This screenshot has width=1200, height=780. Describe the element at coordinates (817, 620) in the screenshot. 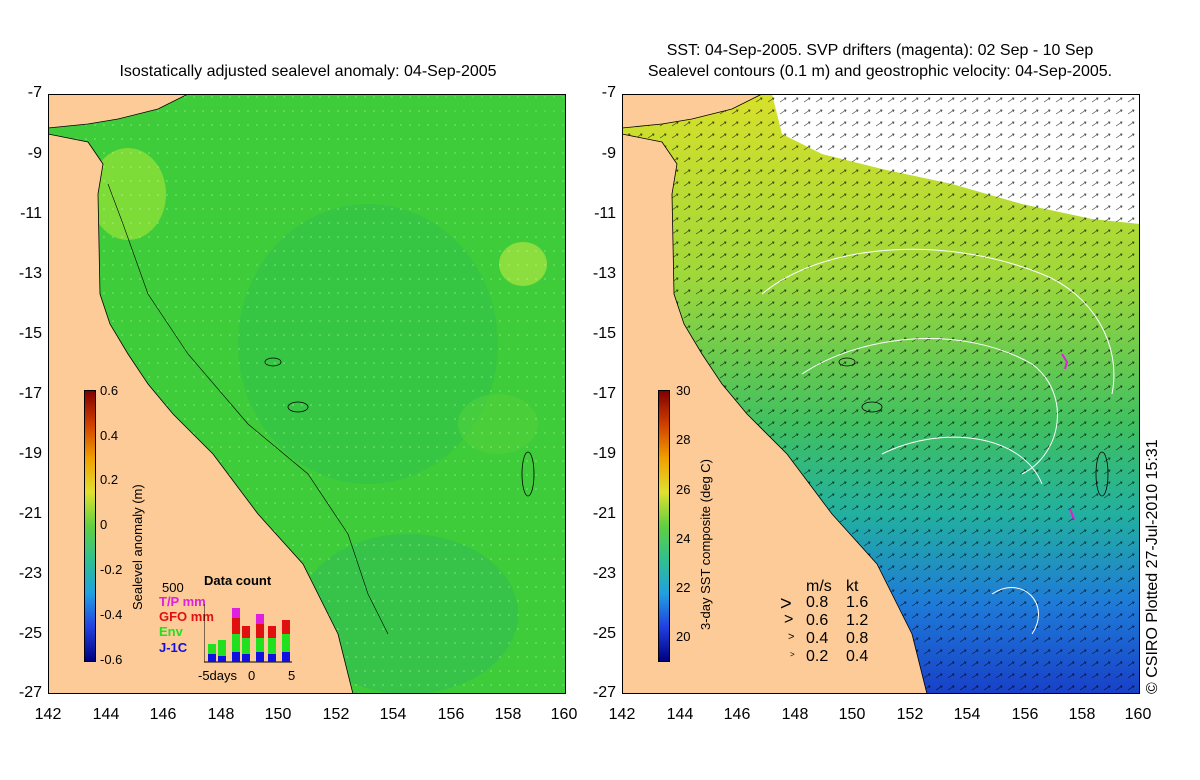

I see `speed-row-ms: 0.6` at that location.